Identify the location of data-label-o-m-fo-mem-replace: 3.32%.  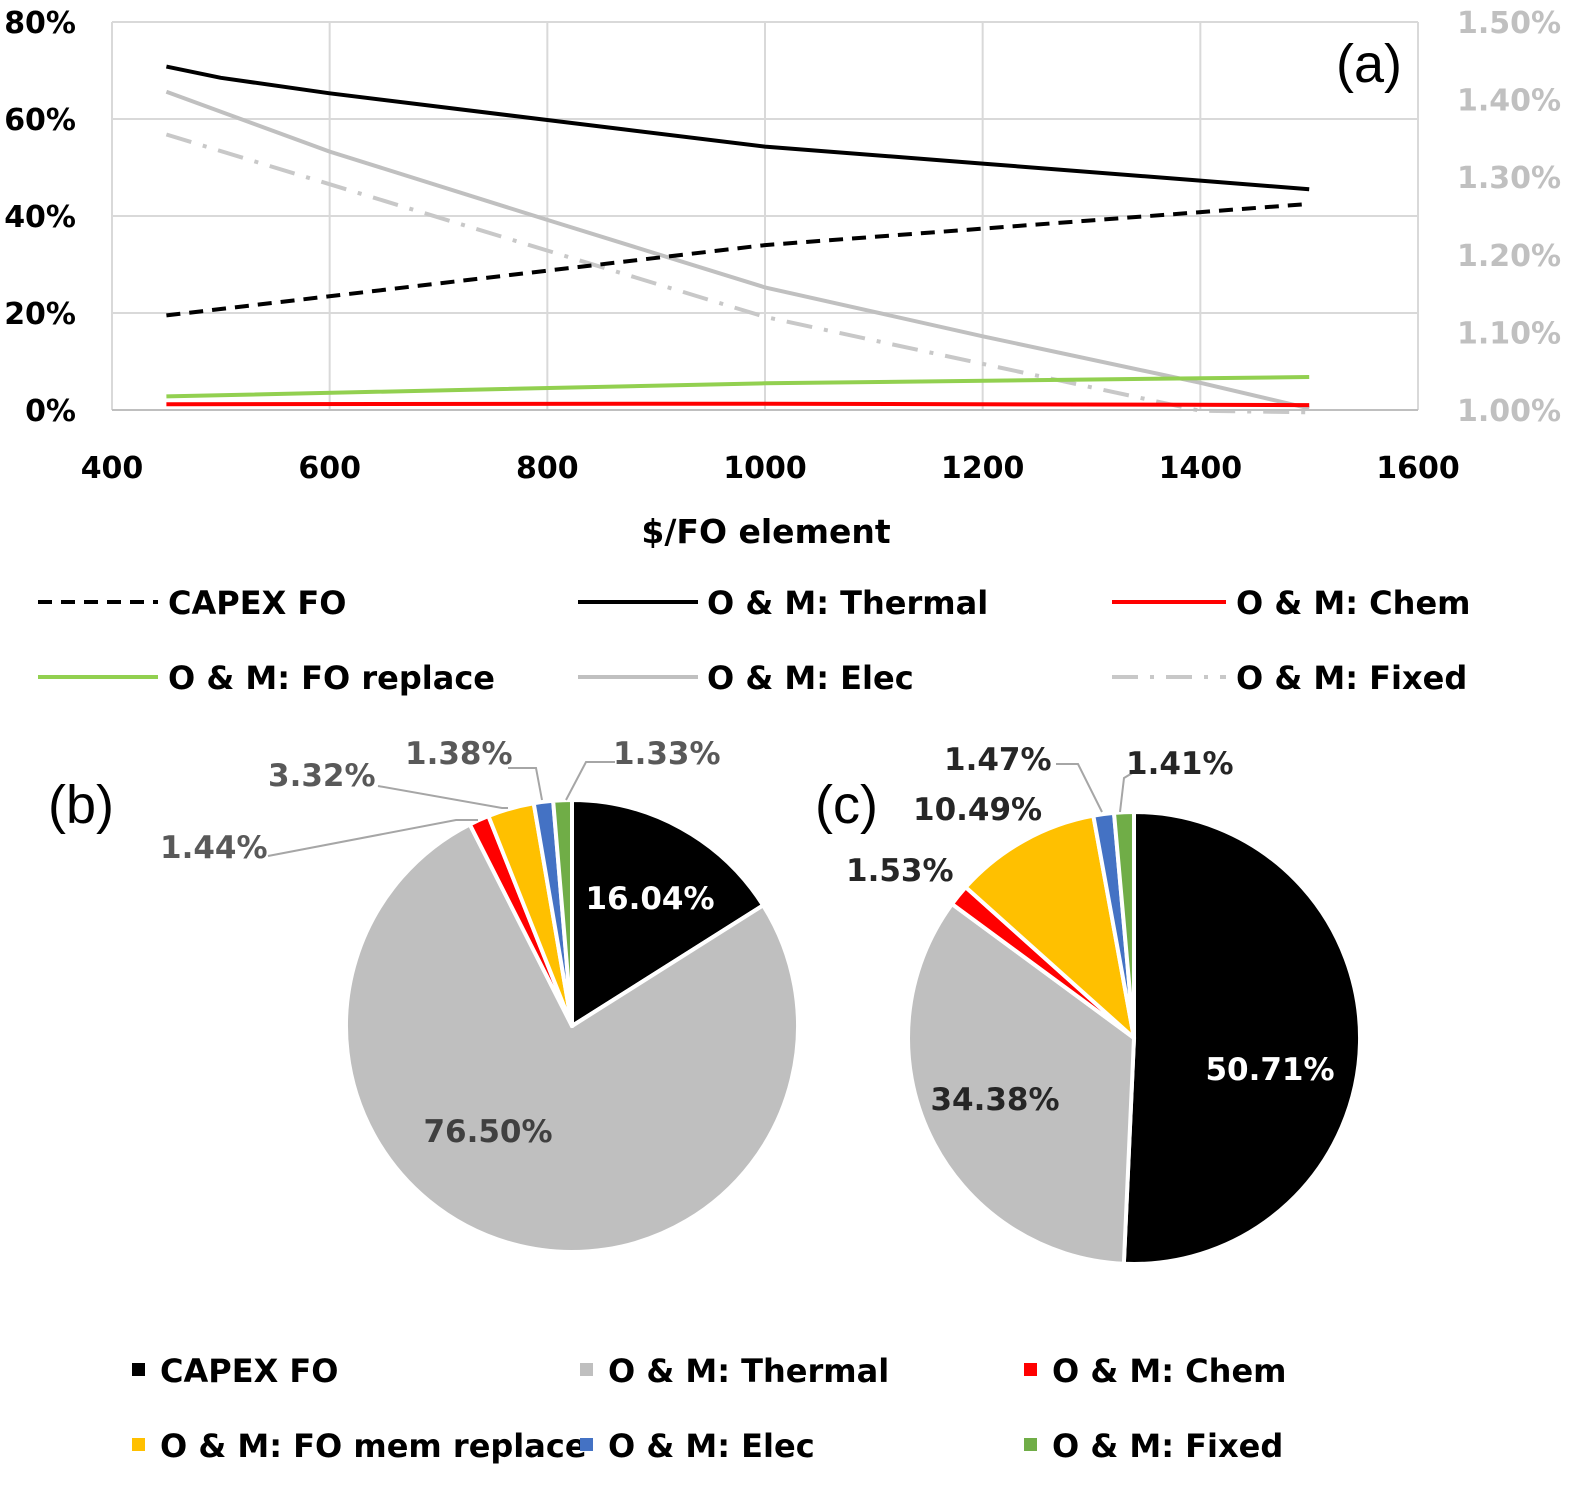
(322, 776).